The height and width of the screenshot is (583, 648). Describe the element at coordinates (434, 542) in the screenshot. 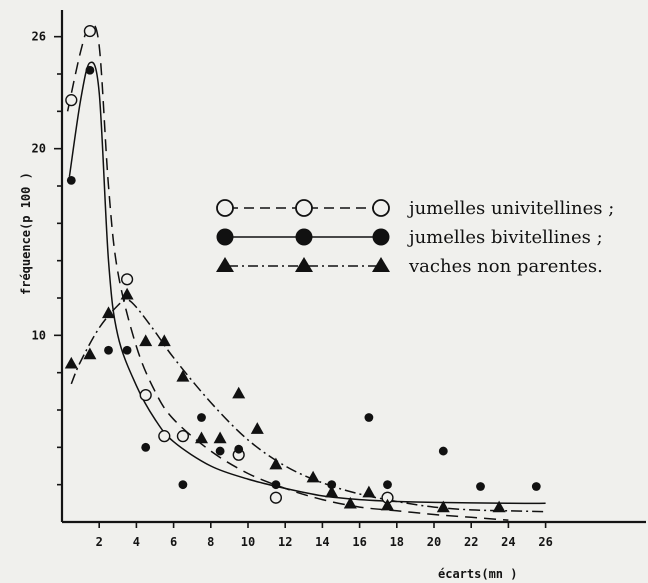

I see `x-tick-label-20: 20` at that location.